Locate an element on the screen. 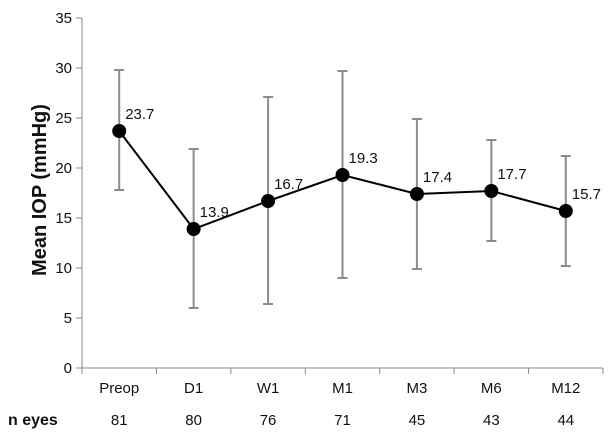 This screenshot has height=434, width=613. y-tick-label: 10 is located at coordinates (63, 268).